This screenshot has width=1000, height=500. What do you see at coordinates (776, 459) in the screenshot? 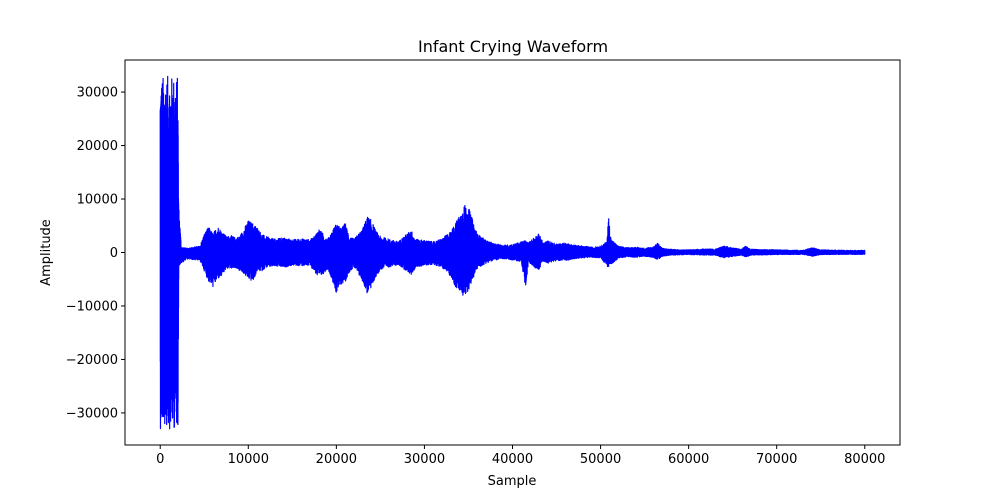
I see `x-tick-label: 70000` at bounding box center [776, 459].